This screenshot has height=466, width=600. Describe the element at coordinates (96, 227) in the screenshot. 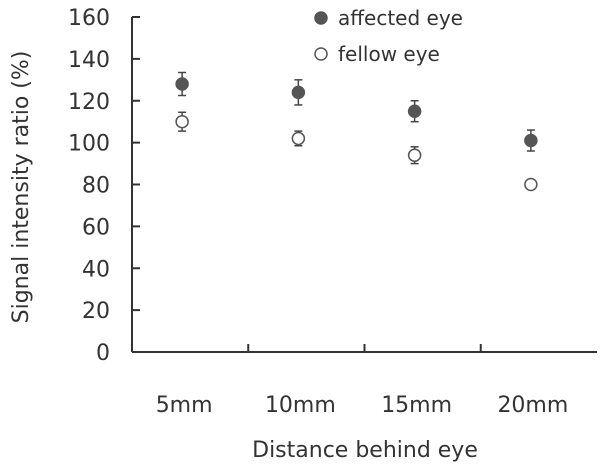

I see `y-tick-label: 60` at that location.